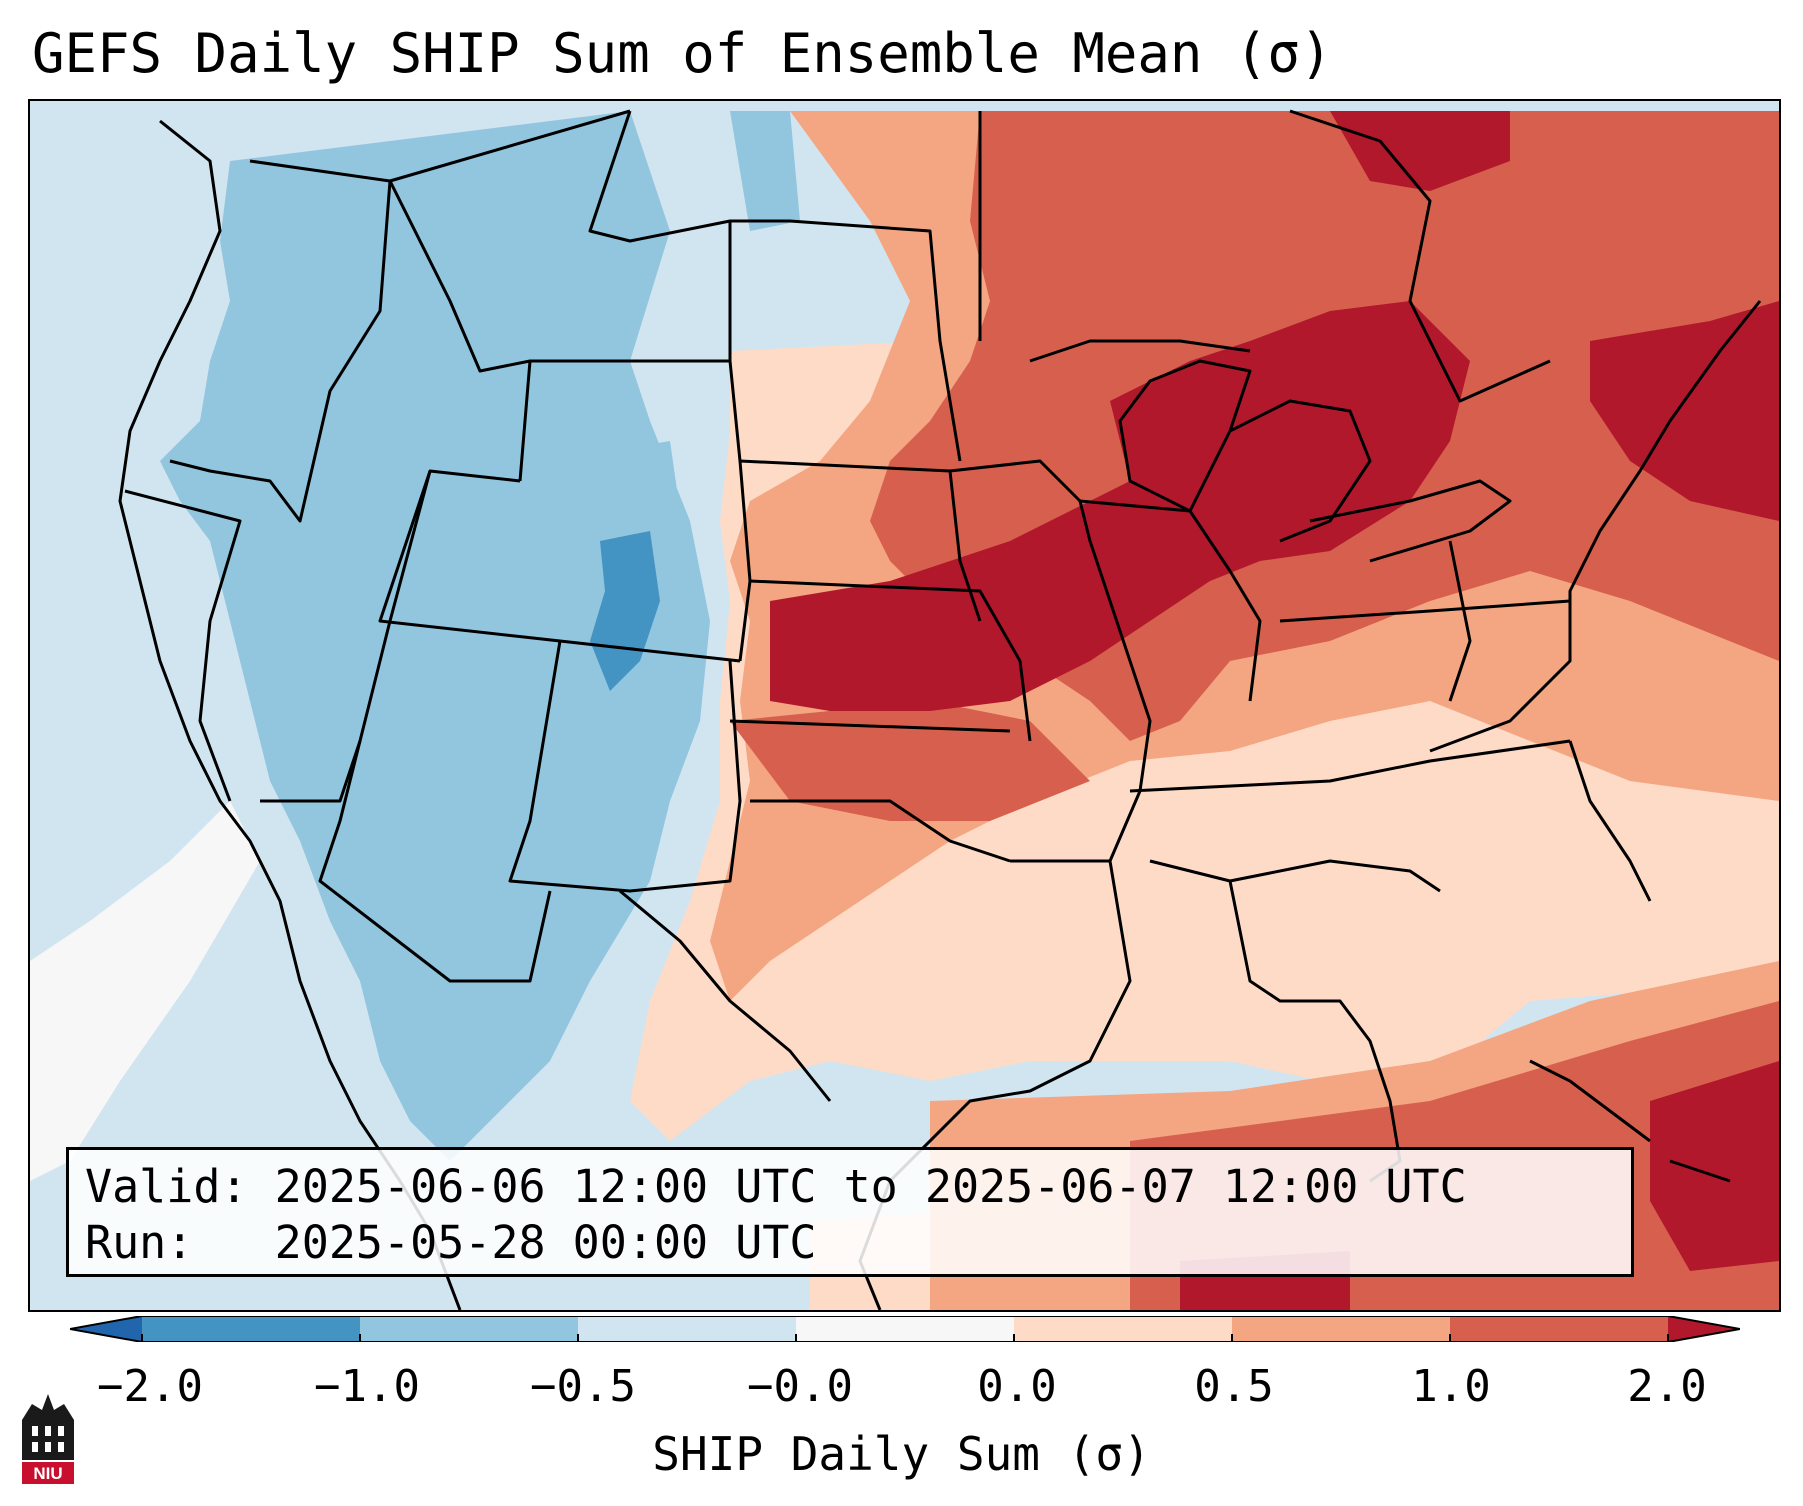 The image size is (1803, 1506). I want to click on colorbar, so click(905, 1329).